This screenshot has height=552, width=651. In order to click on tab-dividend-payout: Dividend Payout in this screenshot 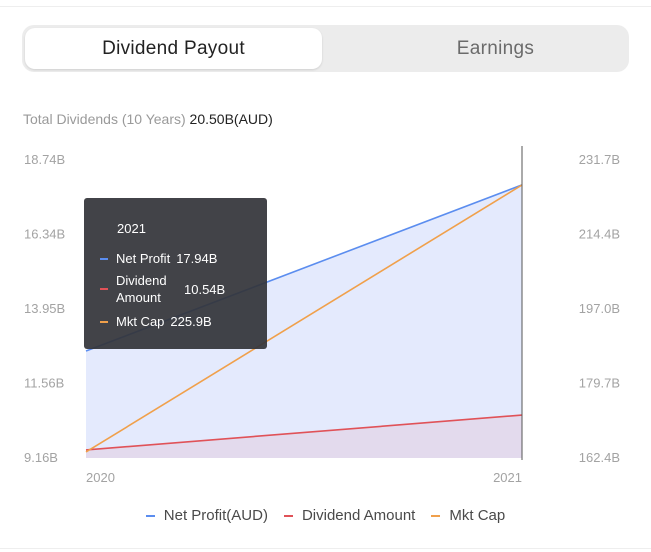, I will do `click(173, 48)`.